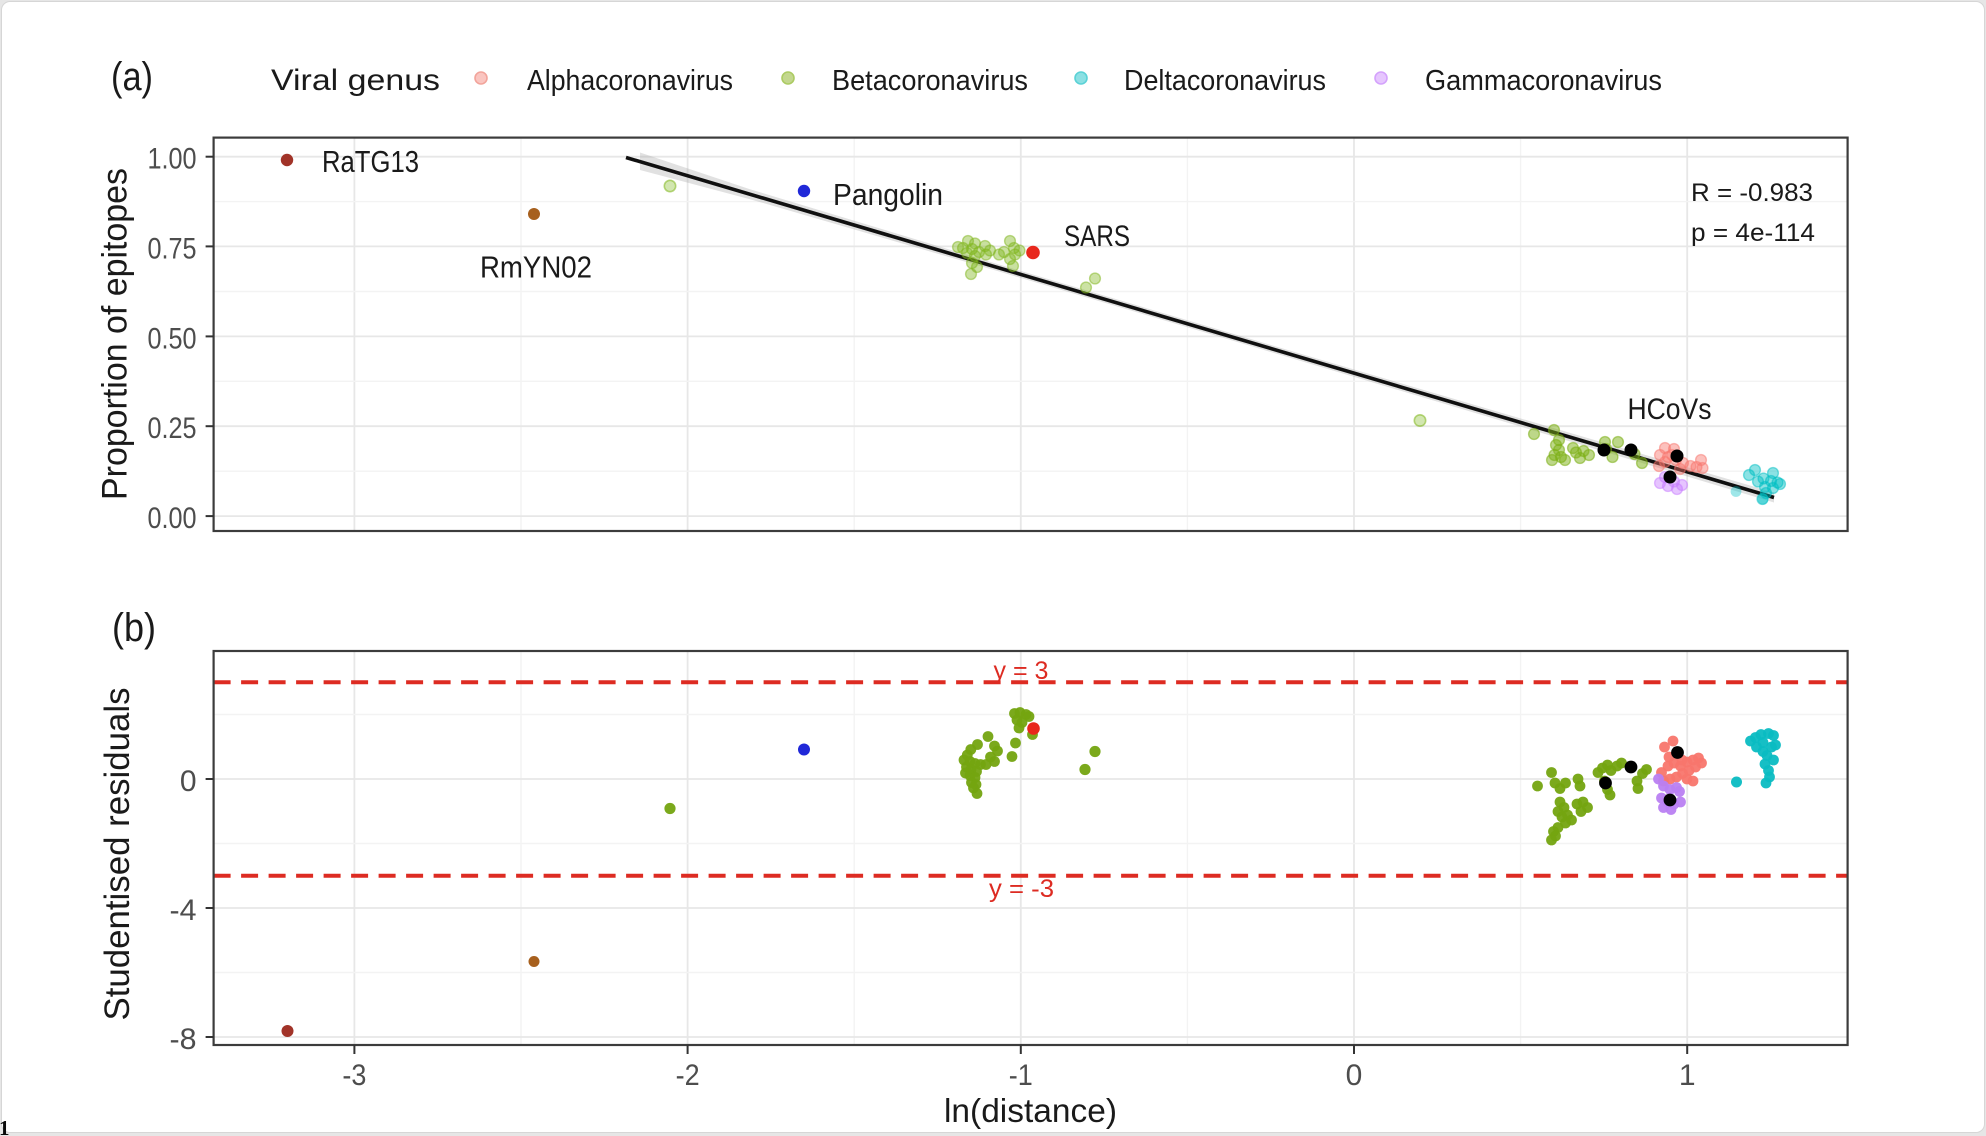  I want to click on svg-text: R = -0.983, so click(1752, 193).